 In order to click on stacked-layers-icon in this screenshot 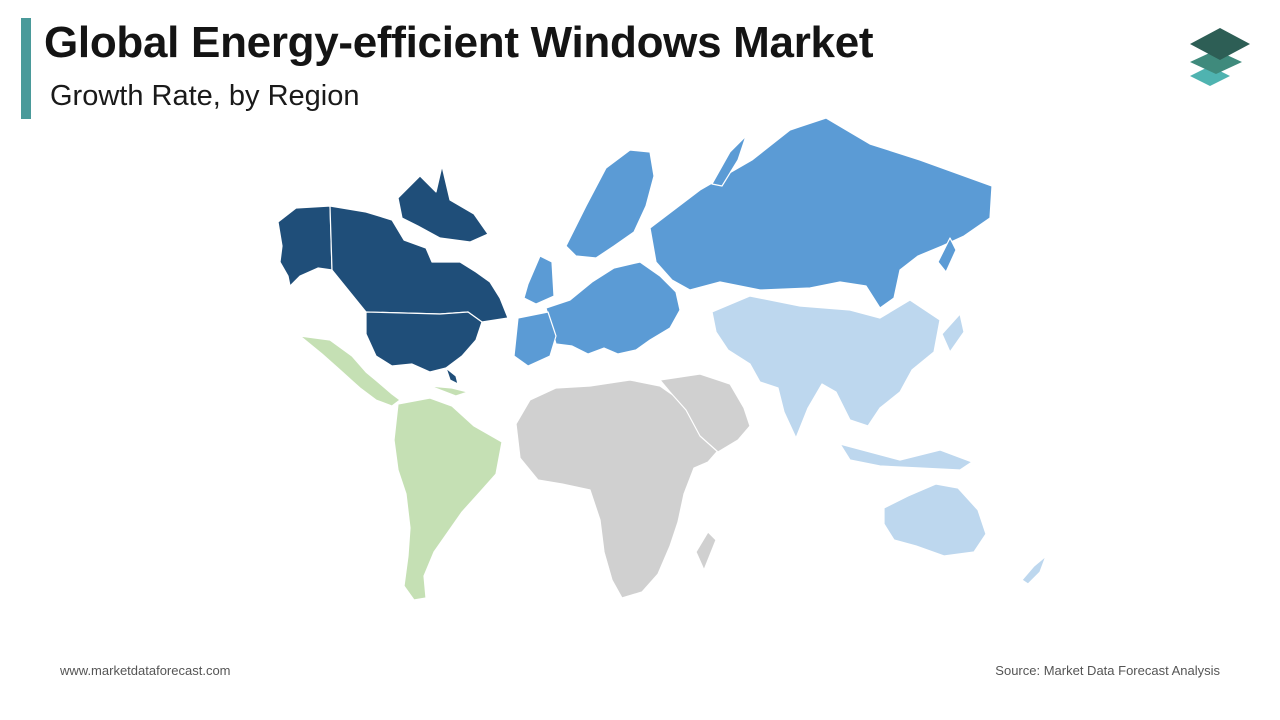, I will do `click(1220, 57)`.